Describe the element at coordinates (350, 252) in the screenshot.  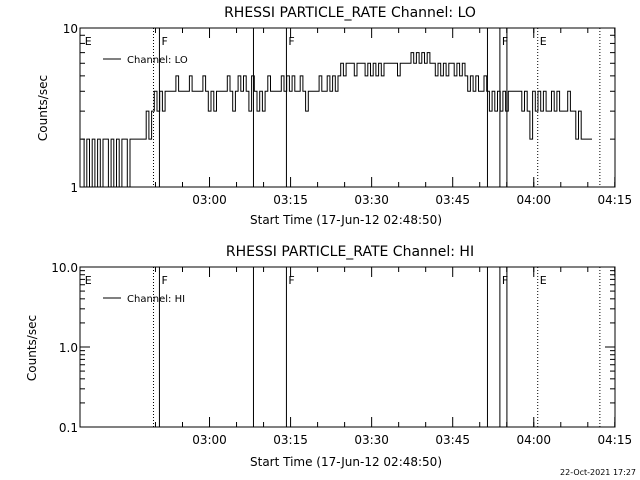
I see `chart-hi-title: RHESSI PARTICLE_RATE Channel: HI` at that location.